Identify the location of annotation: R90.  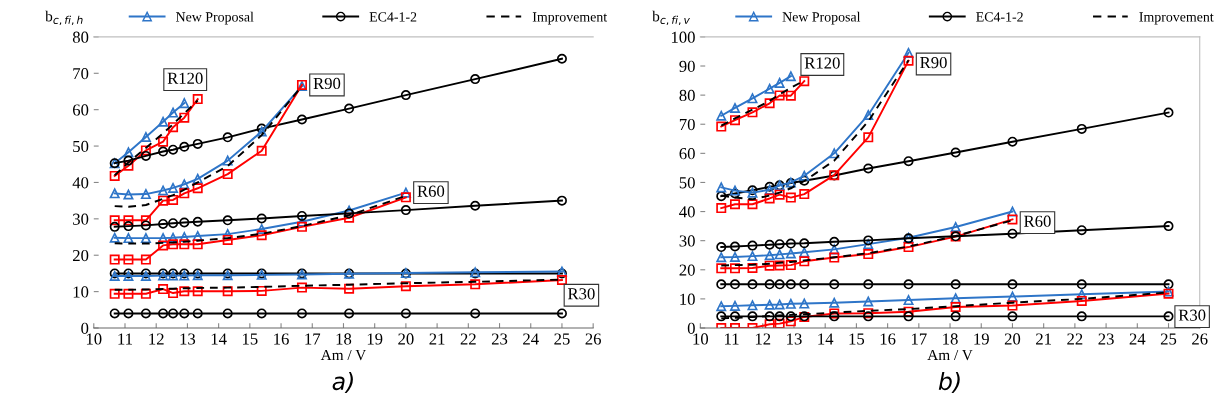
(933, 62).